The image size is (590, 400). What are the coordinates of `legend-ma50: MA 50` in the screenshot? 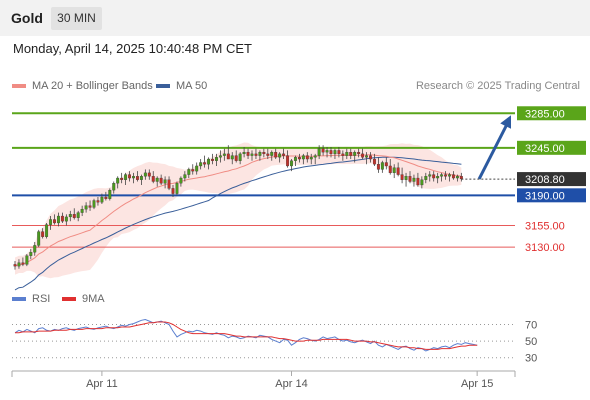 It's located at (181, 86).